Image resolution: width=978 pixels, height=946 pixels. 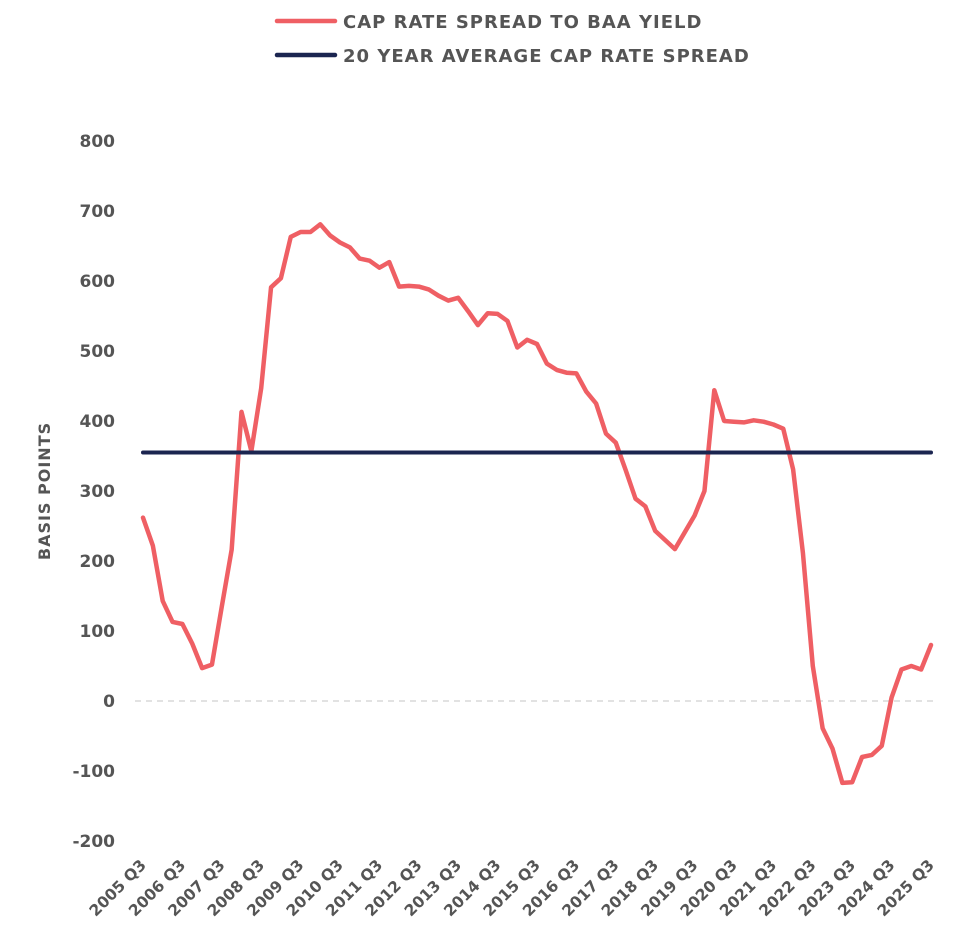 I want to click on y-tick-label: 700, so click(x=98, y=212).